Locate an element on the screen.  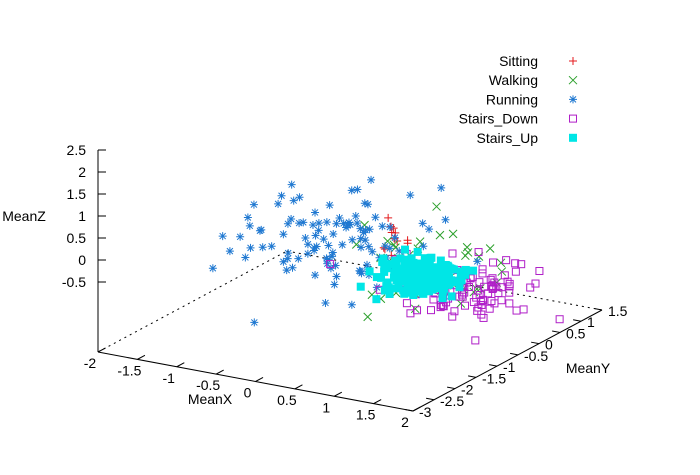
y-tick-label: -3 is located at coordinates (425, 412).